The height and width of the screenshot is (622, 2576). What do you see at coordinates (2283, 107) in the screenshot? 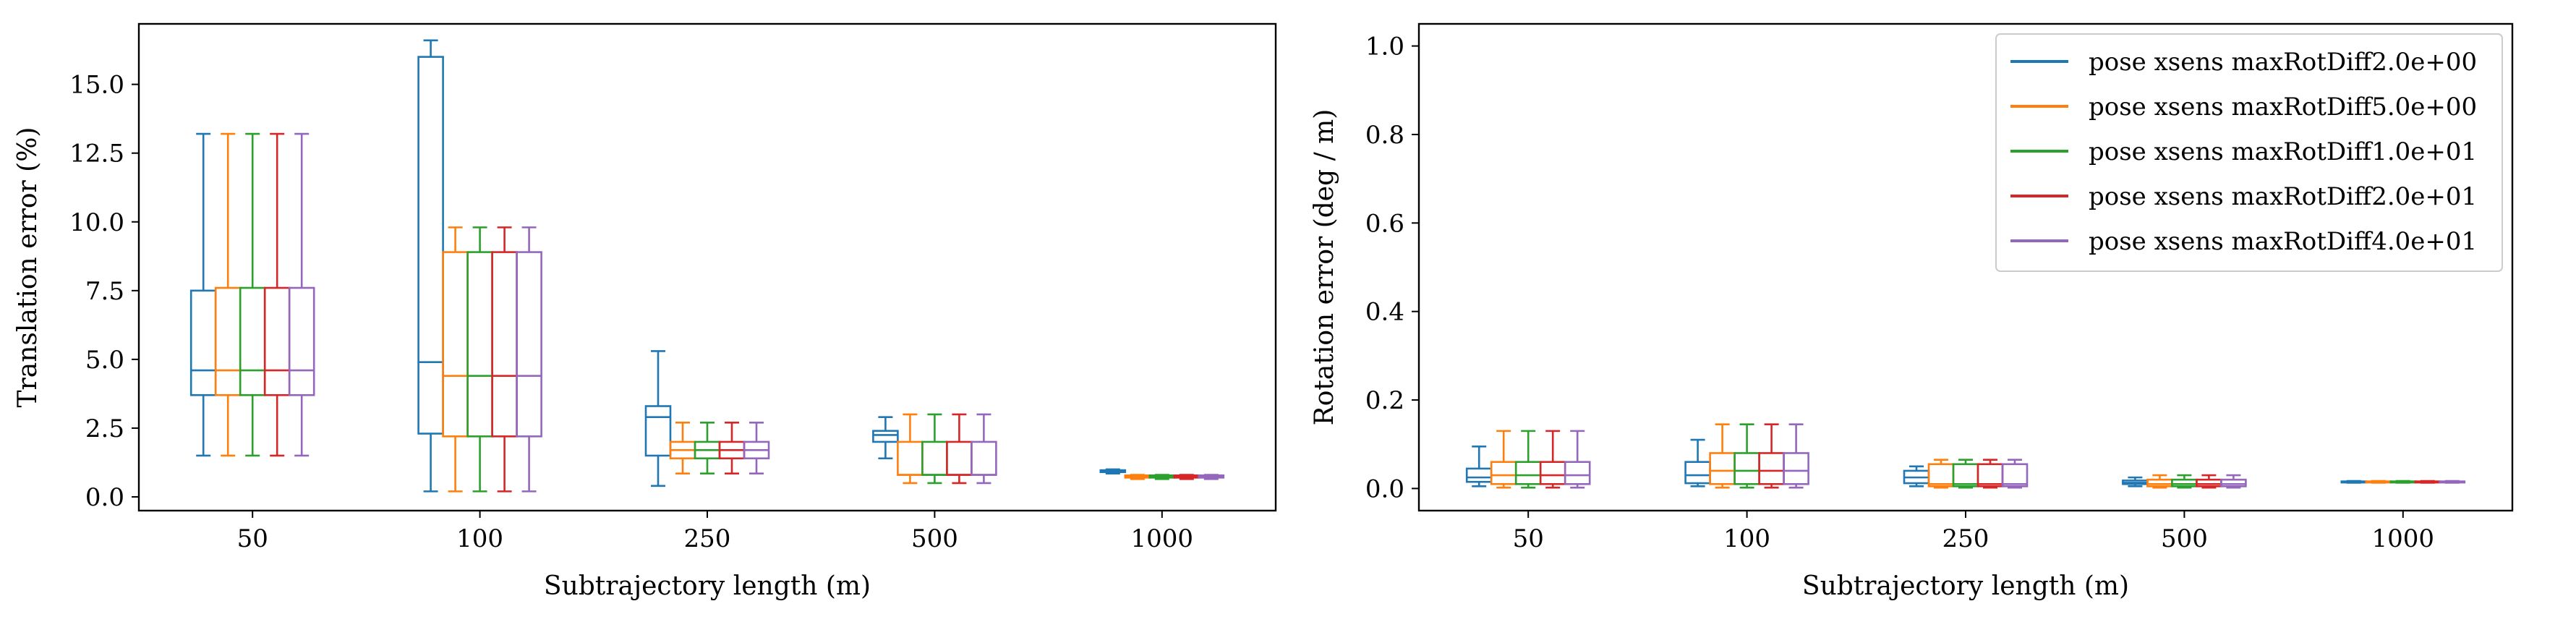
I see `legend-label: pose xsens maxRotDiff5.0e+00` at bounding box center [2283, 107].